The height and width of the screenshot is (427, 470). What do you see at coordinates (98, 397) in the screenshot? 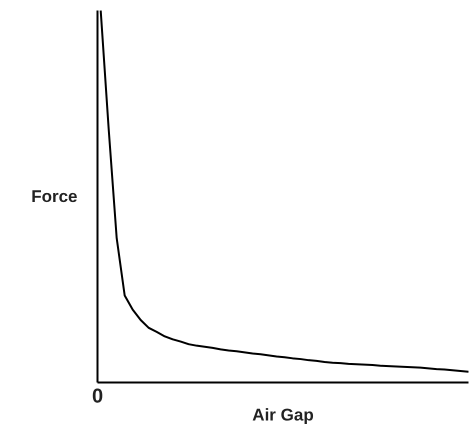
I see `text: 0` at bounding box center [98, 397].